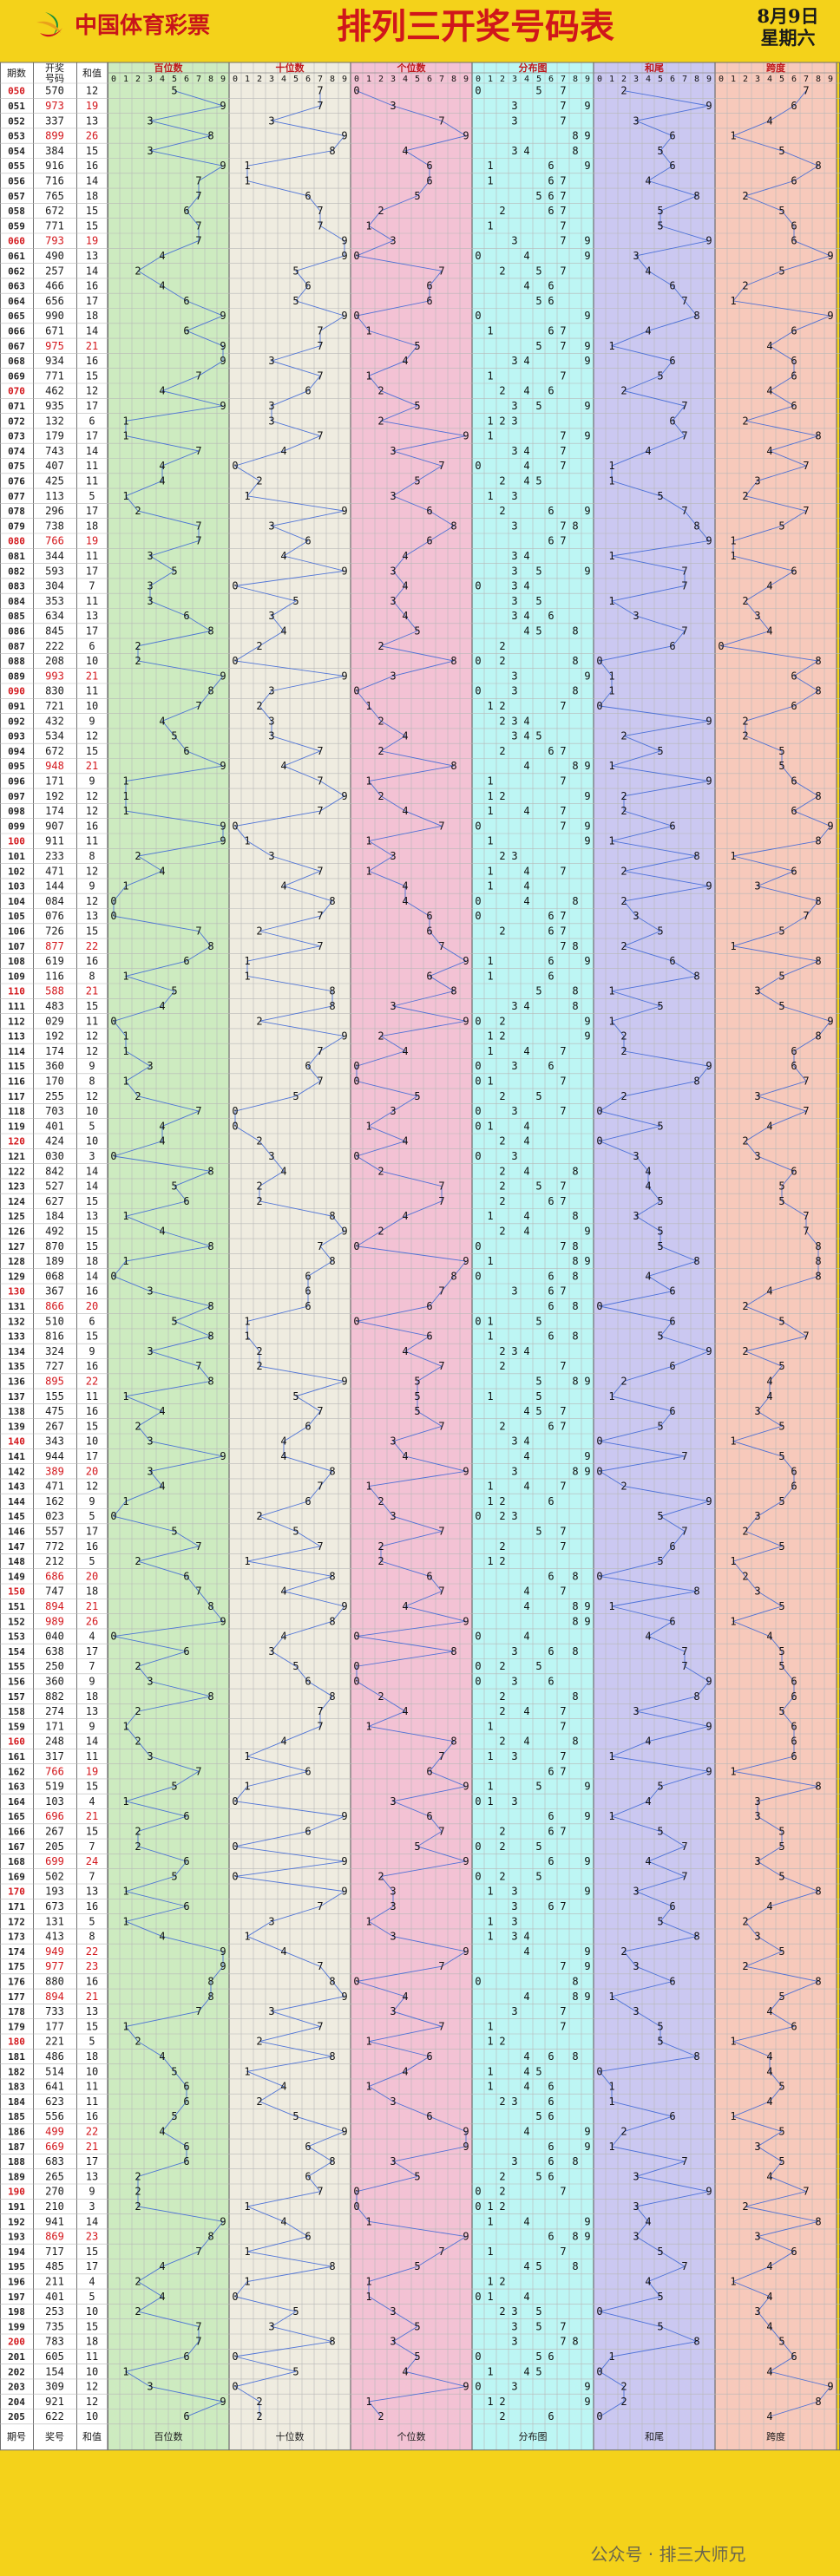 The image size is (840, 2576). What do you see at coordinates (54, 316) in the screenshot?
I see `draw-number: 990` at bounding box center [54, 316].